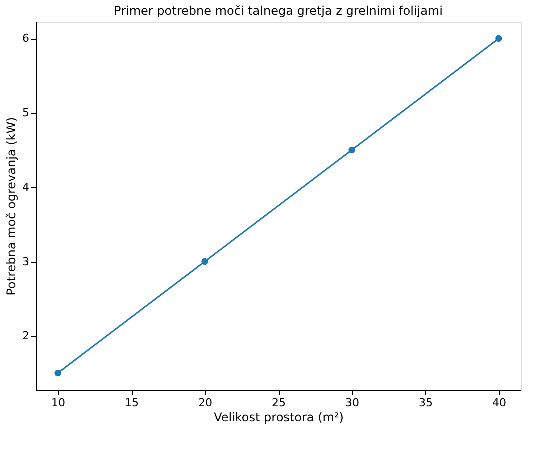 The image size is (554, 455). What do you see at coordinates (26, 113) in the screenshot?
I see `y-tick-label: 5` at bounding box center [26, 113].